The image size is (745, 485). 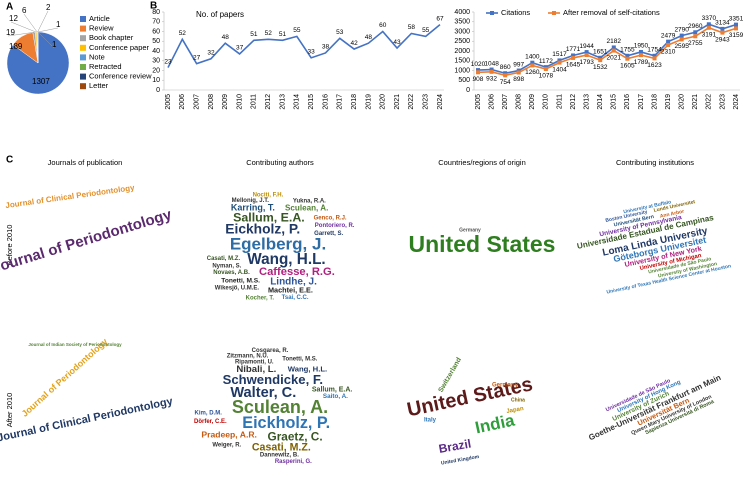 I want to click on pie-label: 1, so click(x=54, y=44).